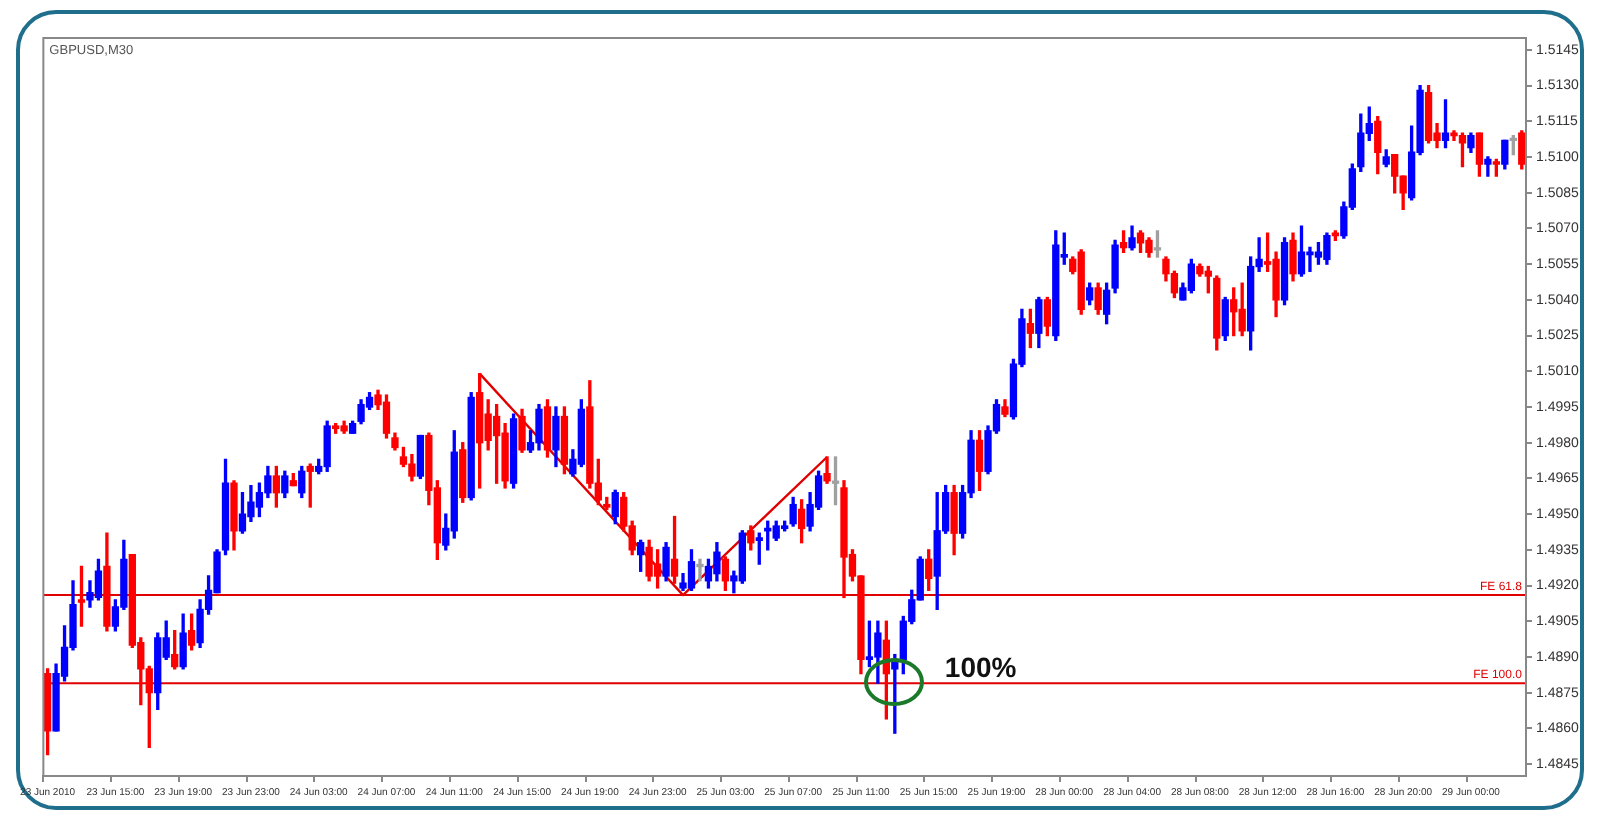 The height and width of the screenshot is (824, 1600). Describe the element at coordinates (981, 666) in the screenshot. I see `annotation: 100%` at that location.